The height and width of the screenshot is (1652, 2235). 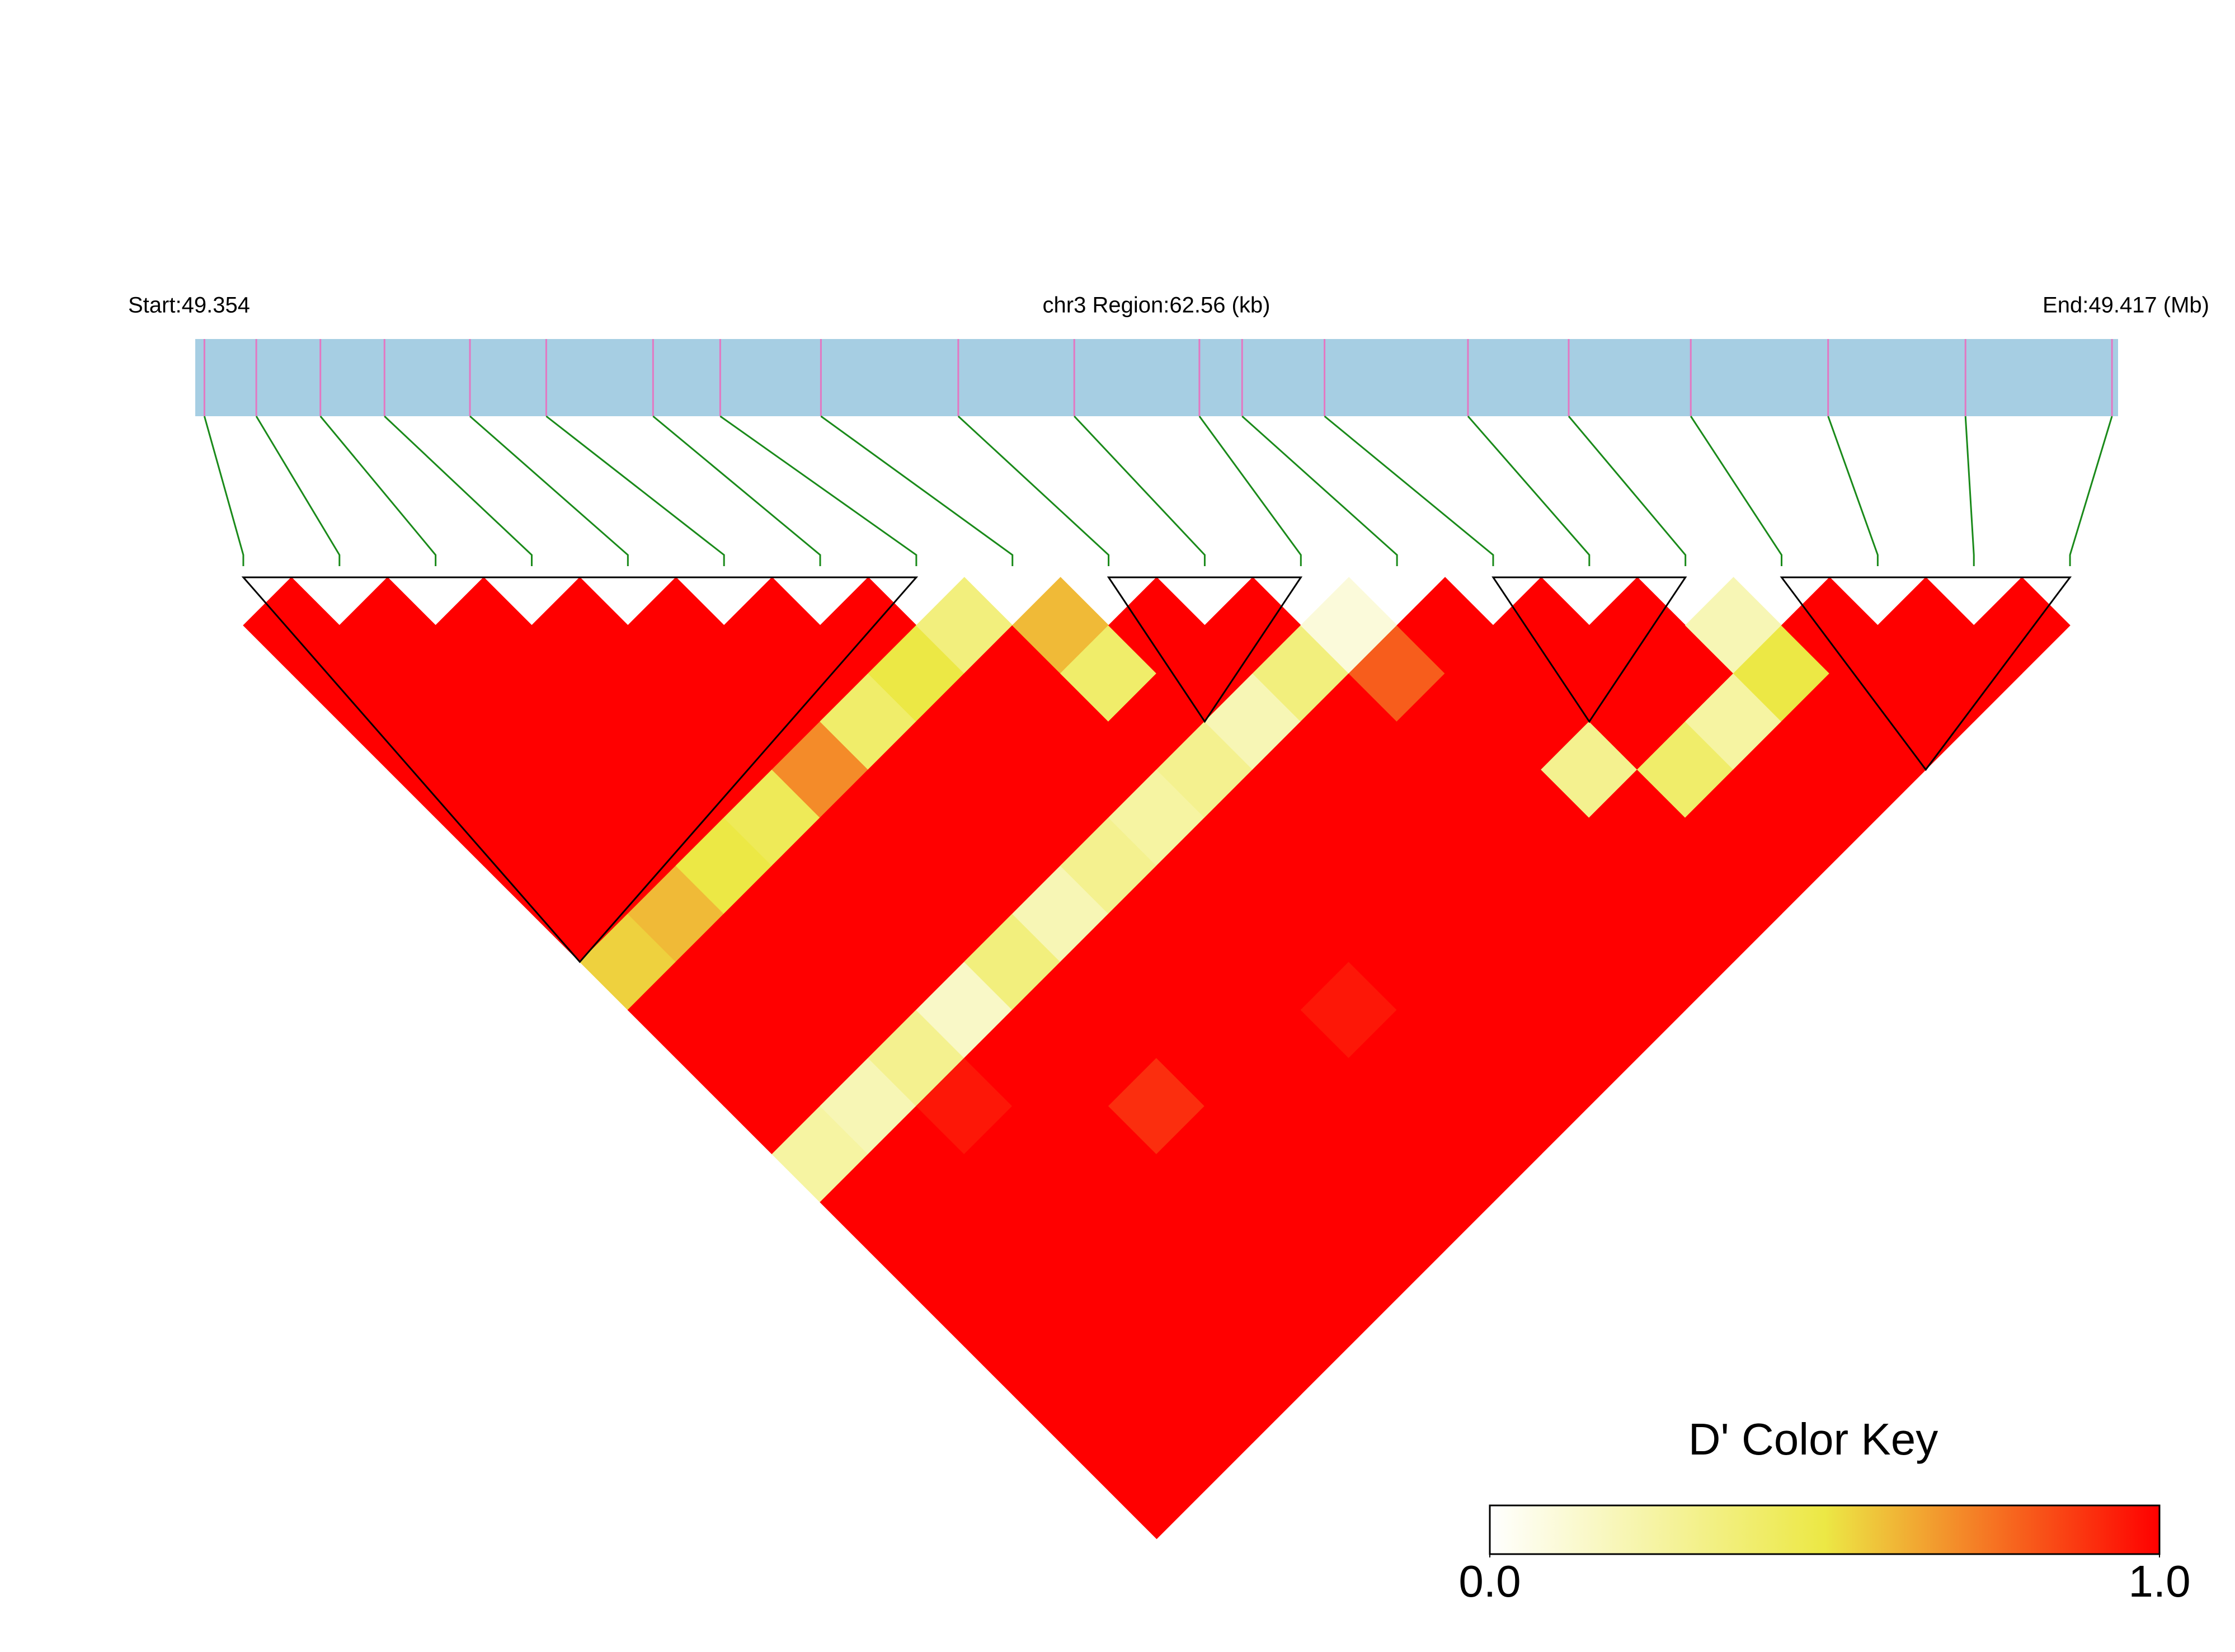 What do you see at coordinates (2126, 306) in the screenshot?
I see `end-label: End:49.417 (Mb)` at bounding box center [2126, 306].